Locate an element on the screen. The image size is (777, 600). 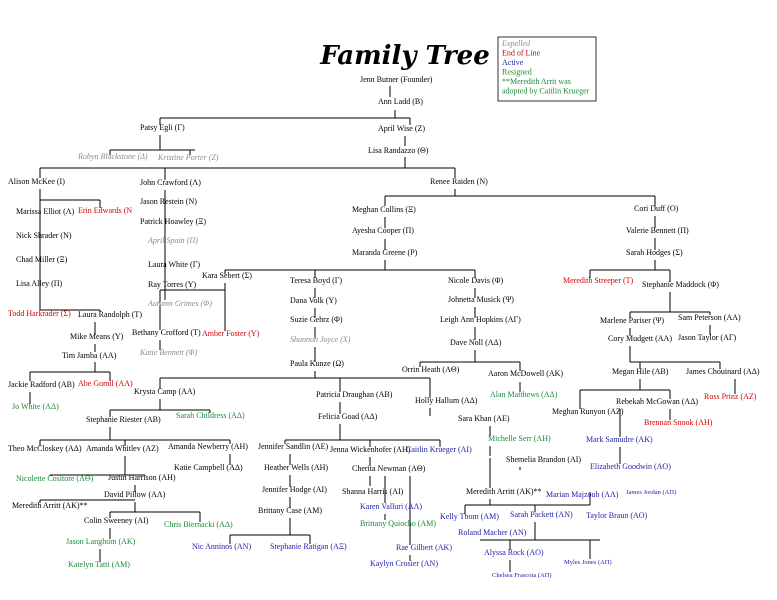
person: Kelly Thom (AM) is located at coordinates (469, 516).